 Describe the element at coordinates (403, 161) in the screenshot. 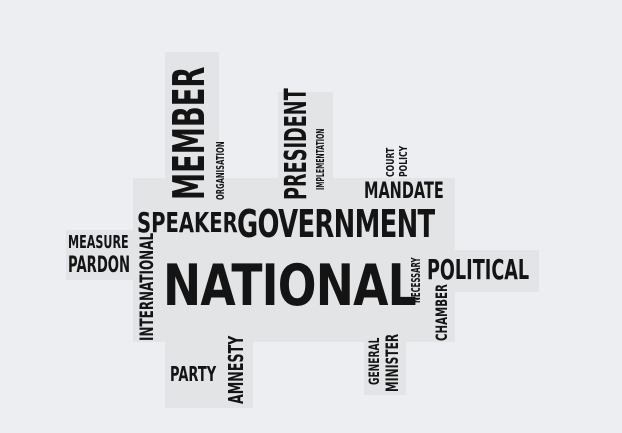

I see `word-policy: POLICY` at that location.